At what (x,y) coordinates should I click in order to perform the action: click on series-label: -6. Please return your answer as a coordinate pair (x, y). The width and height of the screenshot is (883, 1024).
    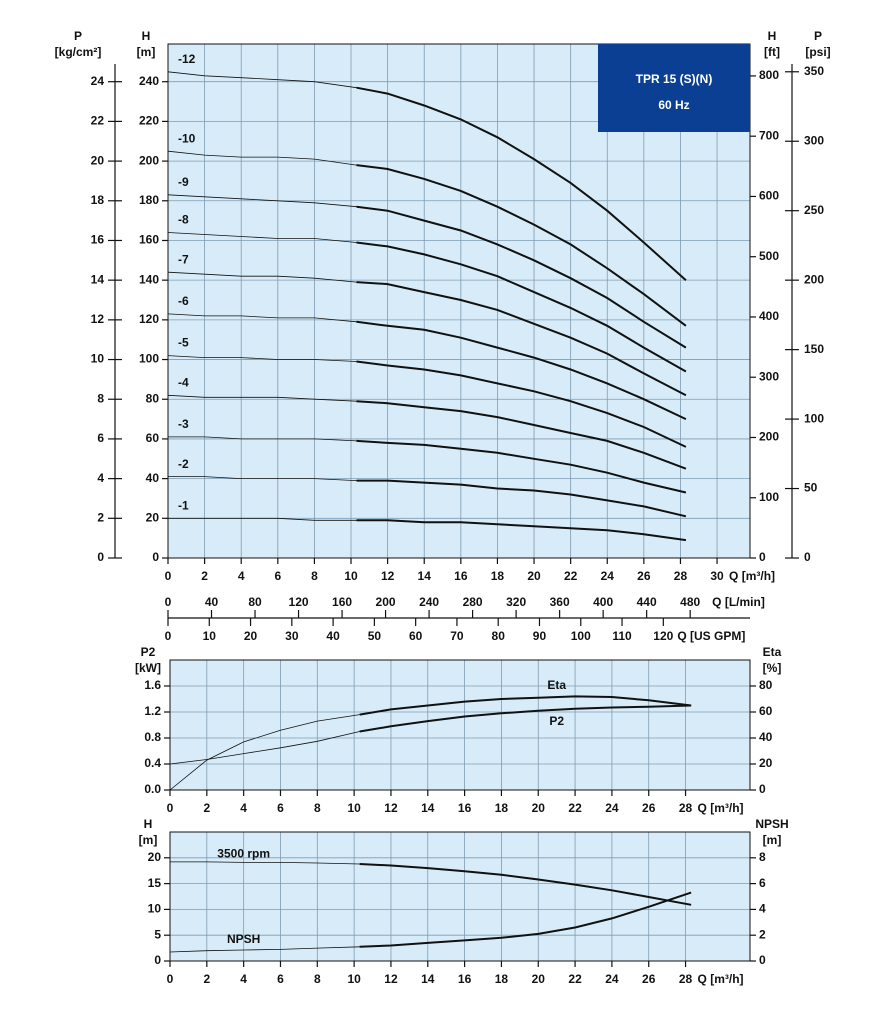
    Looking at the image, I should click on (183, 301).